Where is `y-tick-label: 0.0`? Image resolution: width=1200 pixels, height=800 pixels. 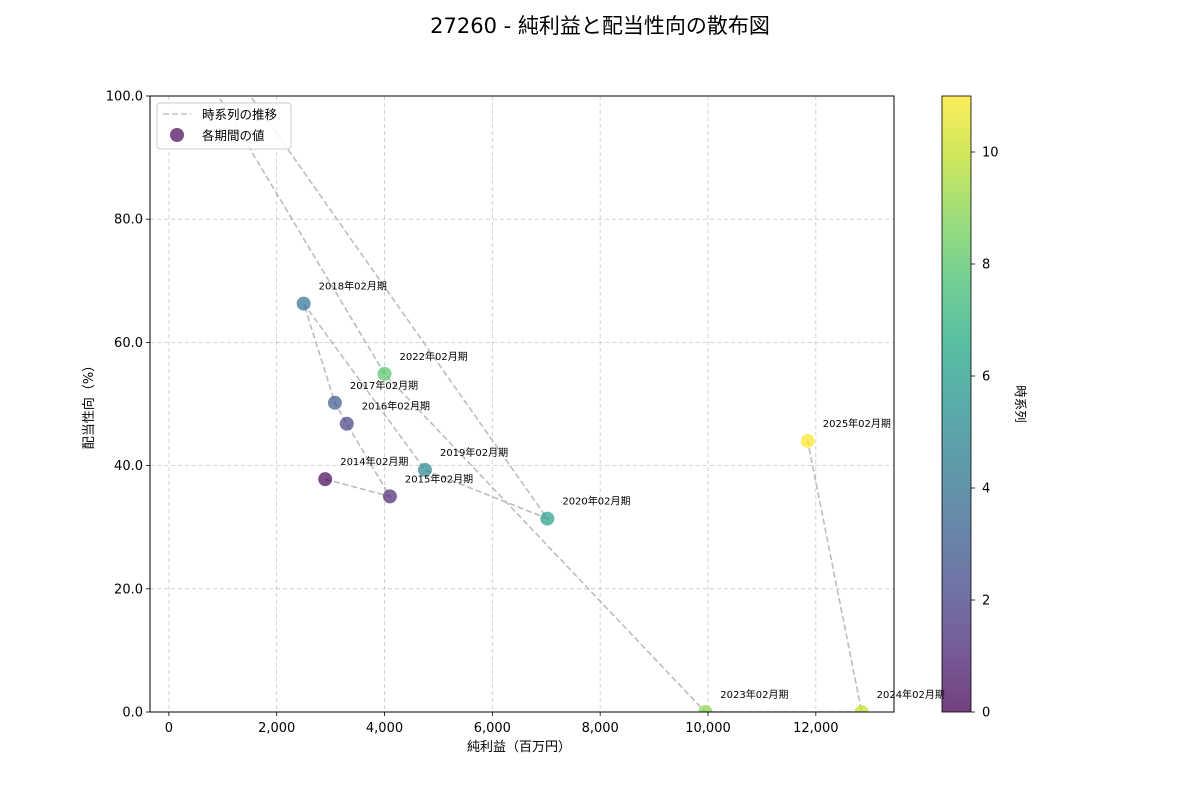 y-tick-label: 0.0 is located at coordinates (132, 713).